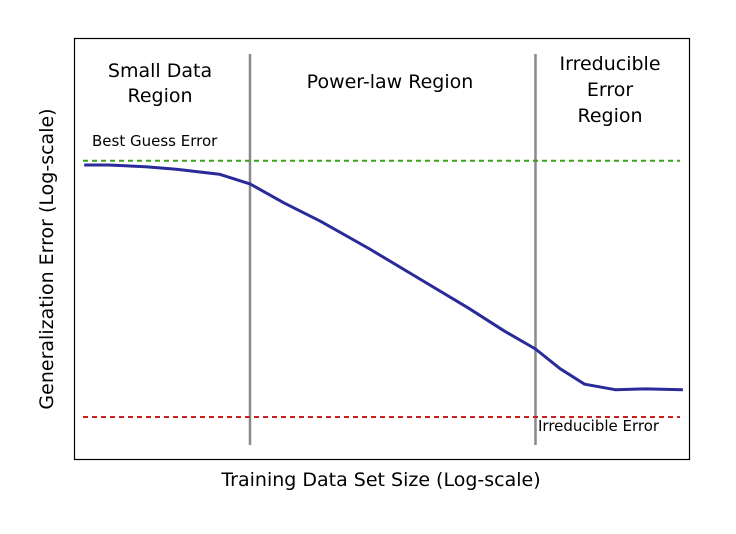 This screenshot has height=534, width=736. I want to click on region-label-irreducible-1: Irreducible, so click(609, 64).